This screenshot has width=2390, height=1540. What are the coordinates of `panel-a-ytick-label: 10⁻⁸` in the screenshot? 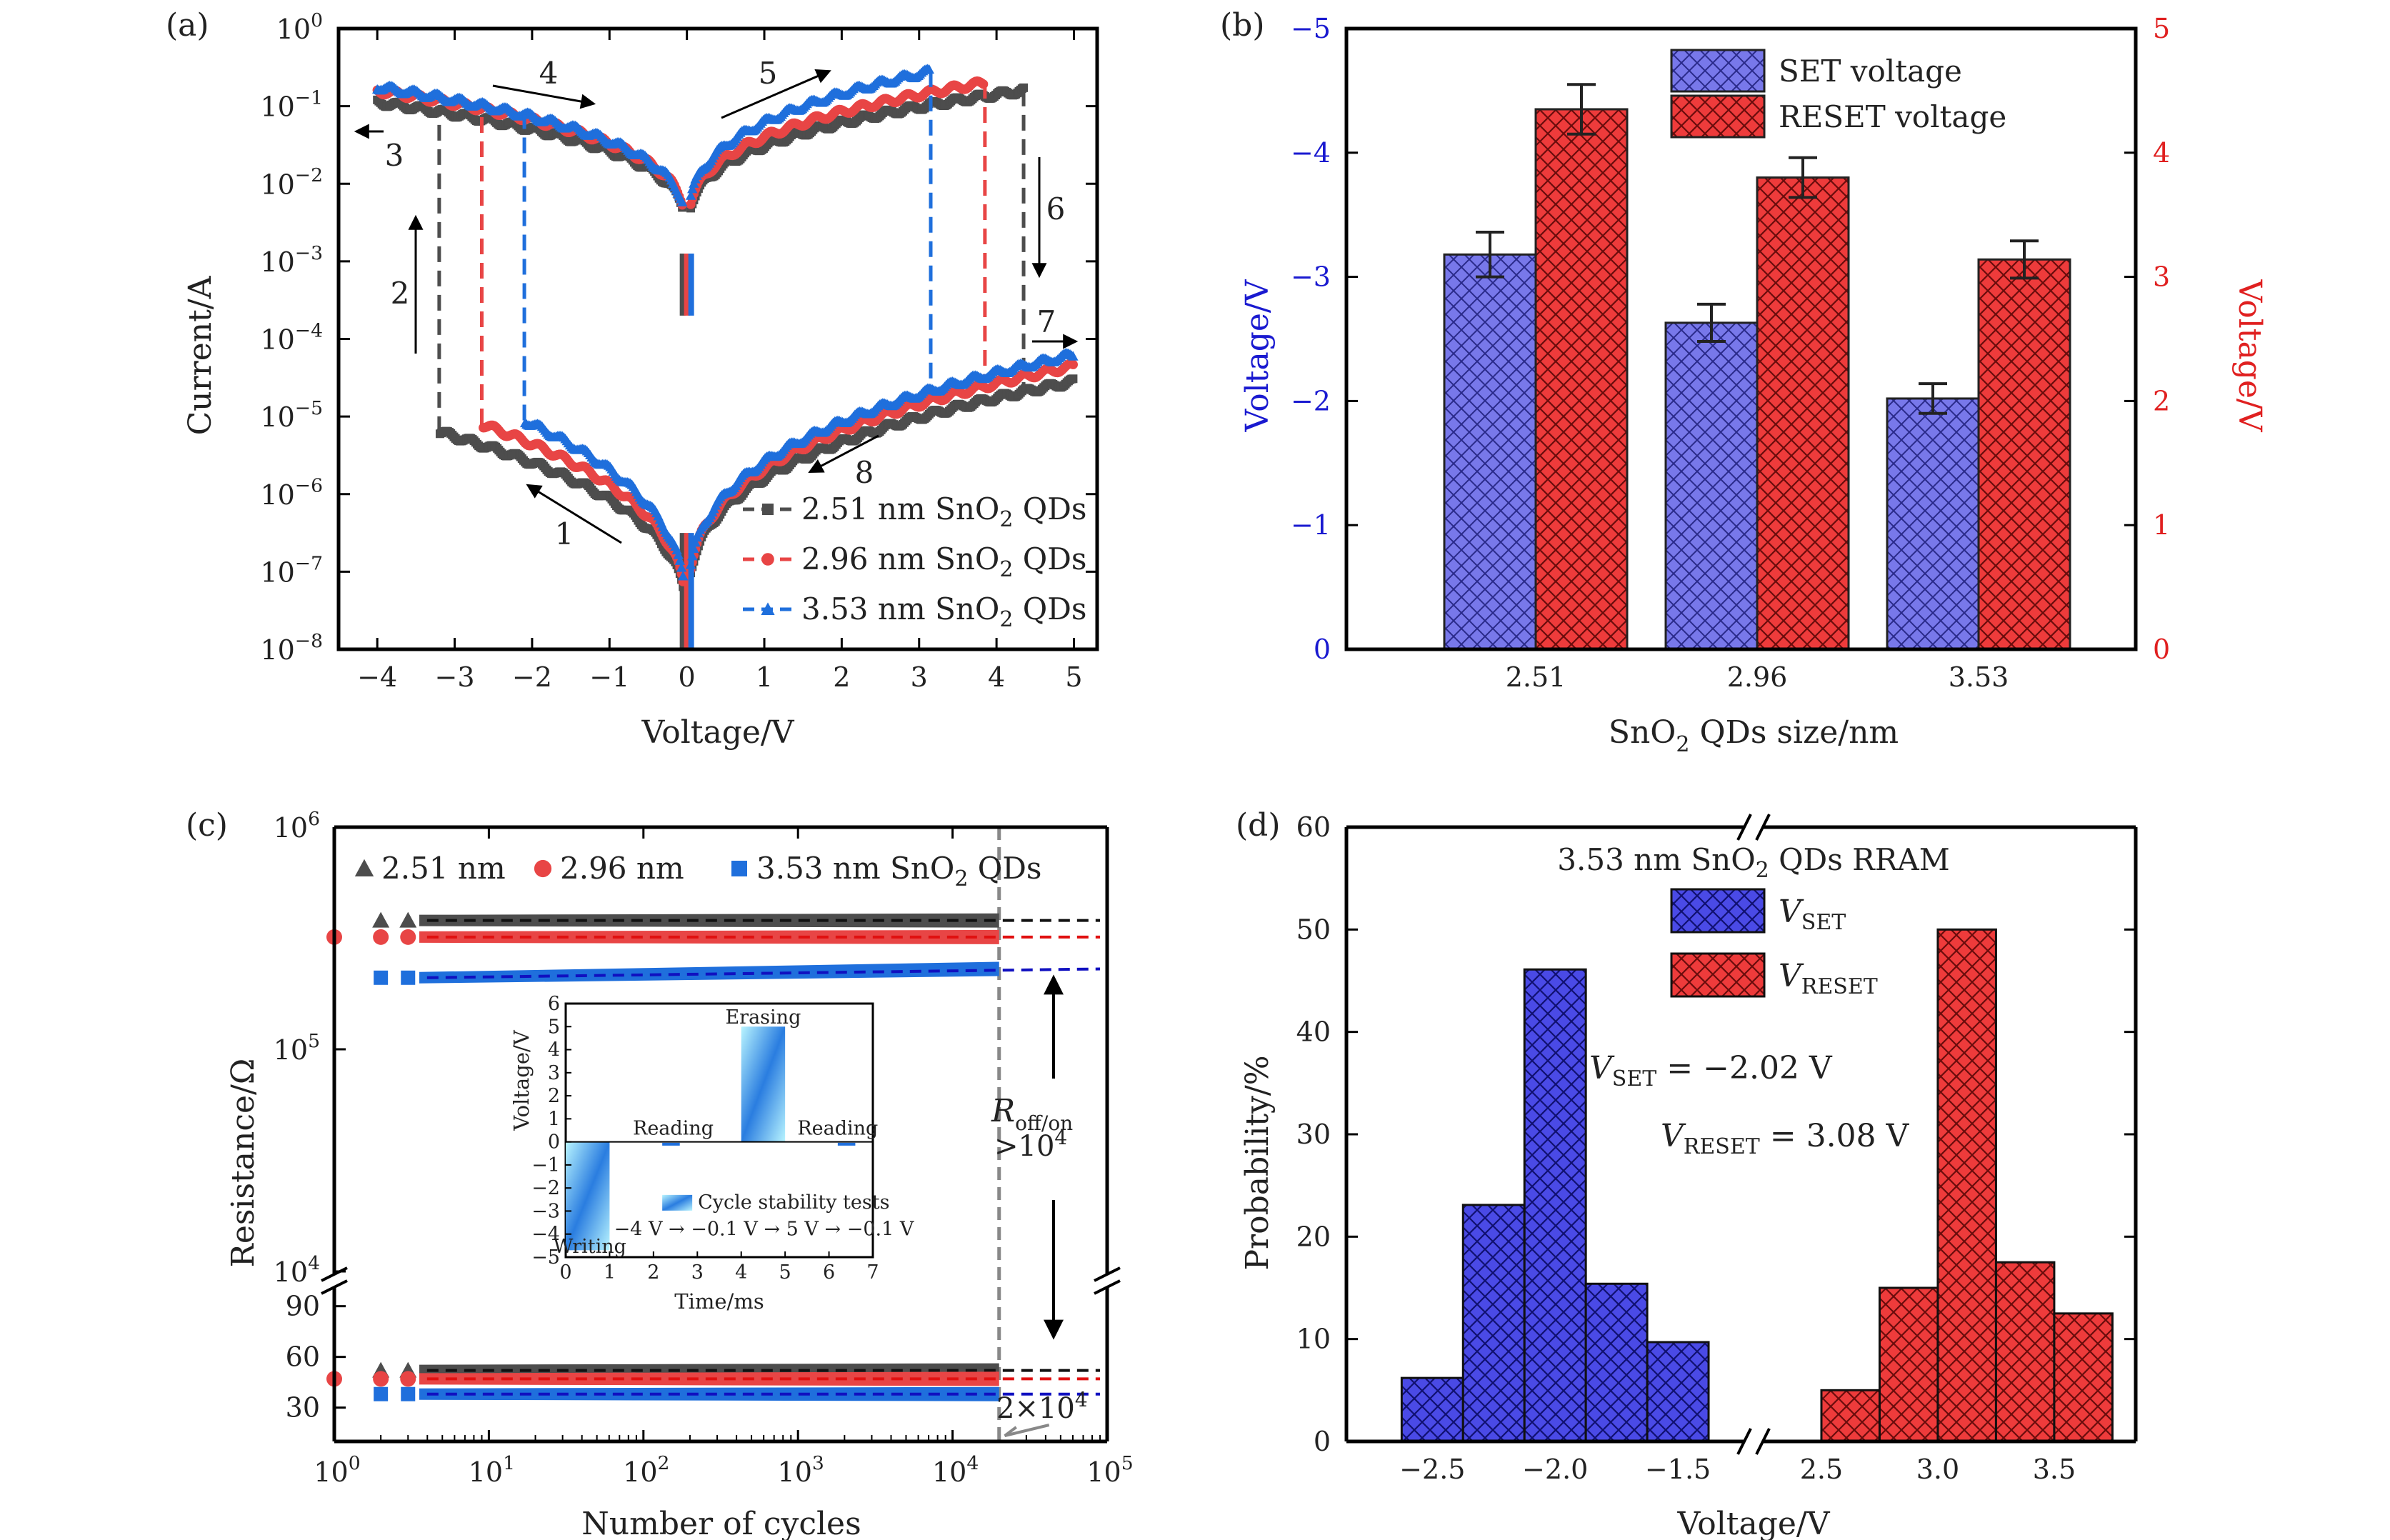 It's located at (291, 648).